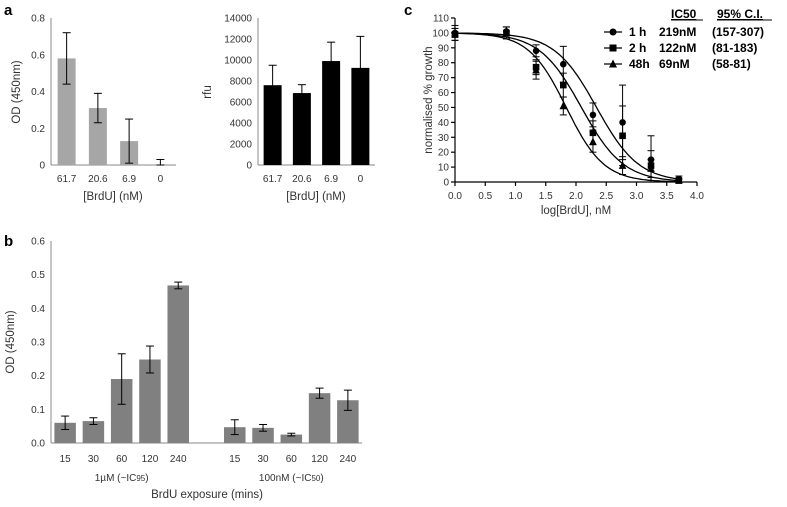 The image size is (787, 507). Describe the element at coordinates (241, 145) in the screenshot. I see `a-right-ytick-label: 2000` at that location.